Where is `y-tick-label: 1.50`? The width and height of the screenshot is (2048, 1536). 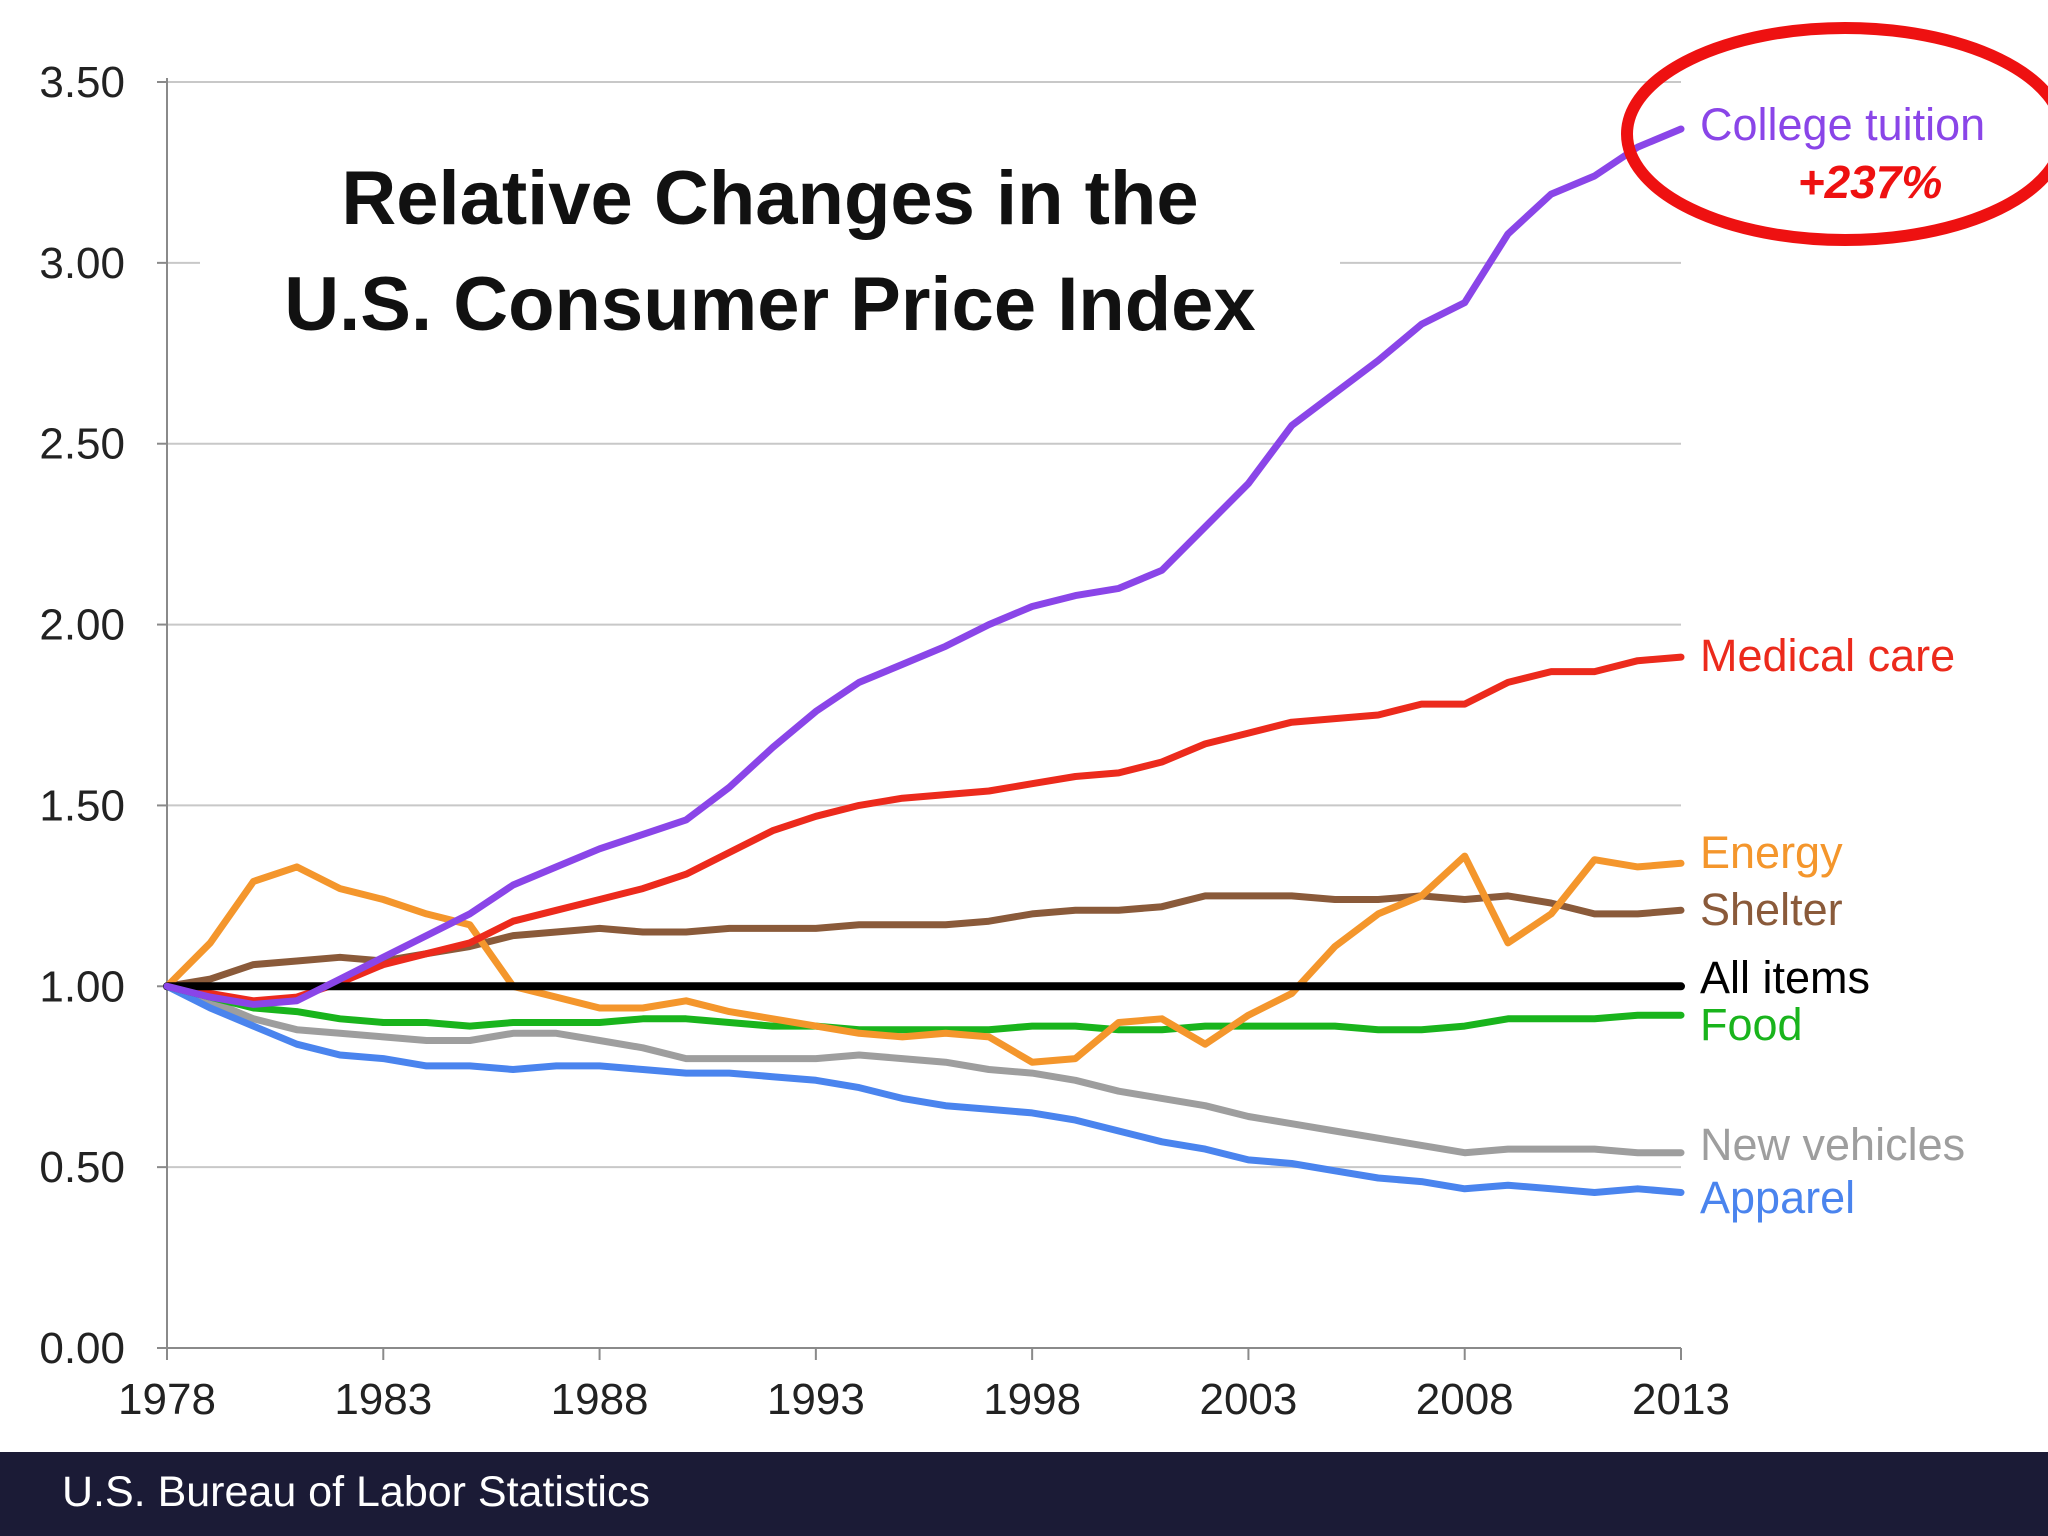 y-tick-label: 1.50 is located at coordinates (82, 805).